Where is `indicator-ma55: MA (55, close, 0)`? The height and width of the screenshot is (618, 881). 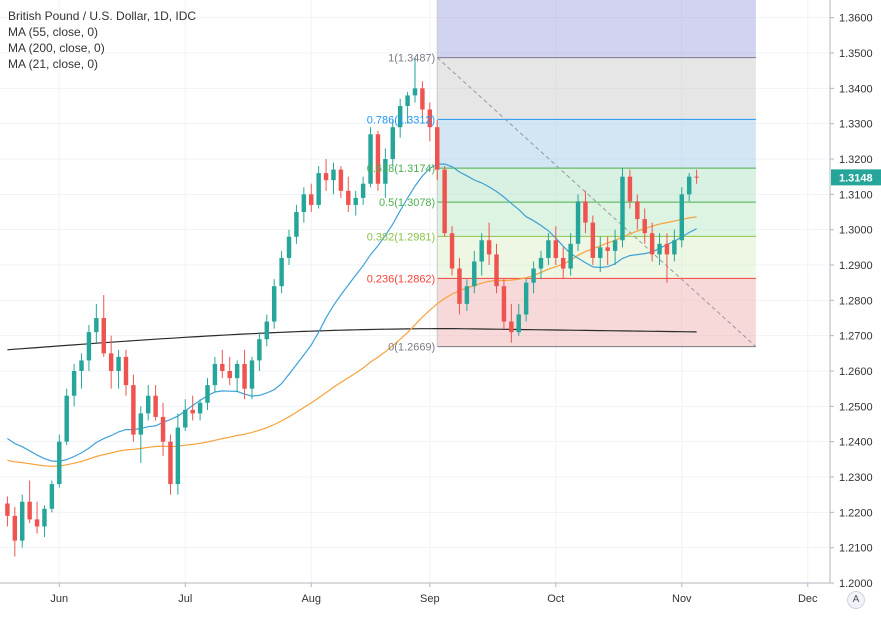 indicator-ma55: MA (55, close, 0) is located at coordinates (53, 32).